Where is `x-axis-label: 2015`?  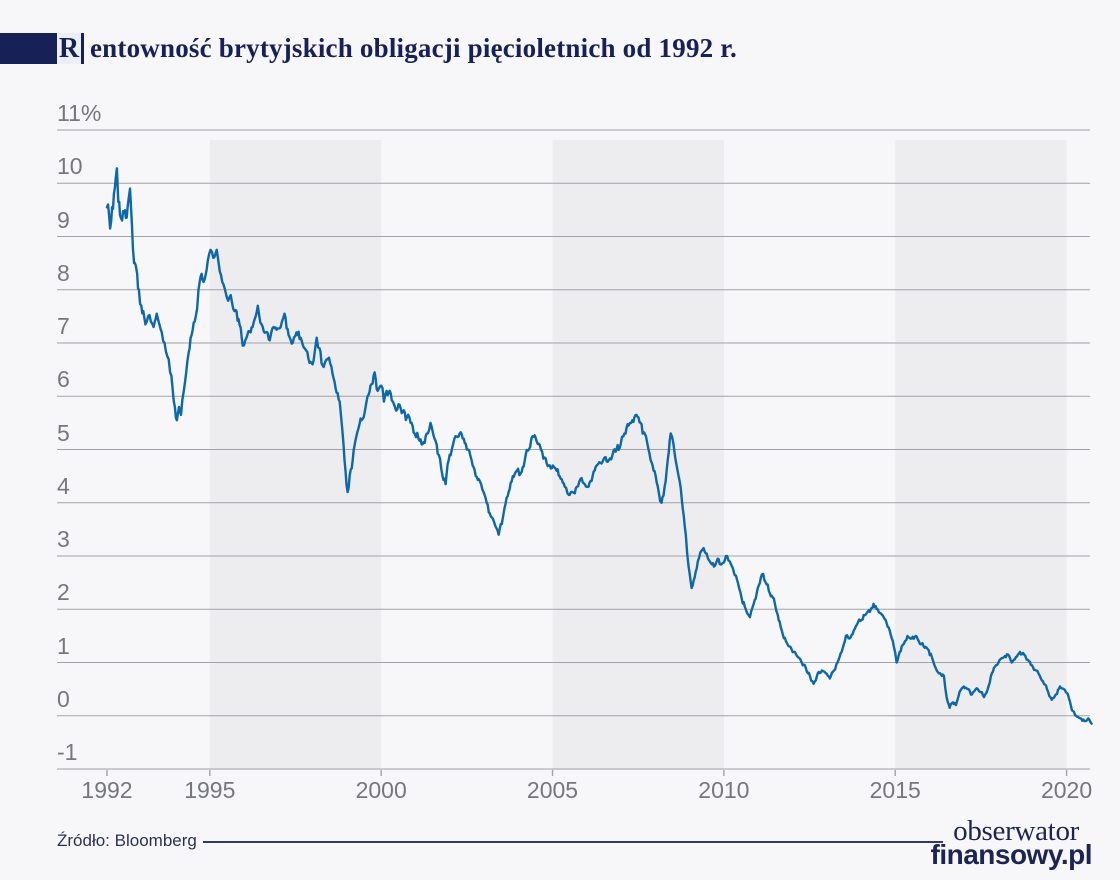 x-axis-label: 2015 is located at coordinates (895, 790).